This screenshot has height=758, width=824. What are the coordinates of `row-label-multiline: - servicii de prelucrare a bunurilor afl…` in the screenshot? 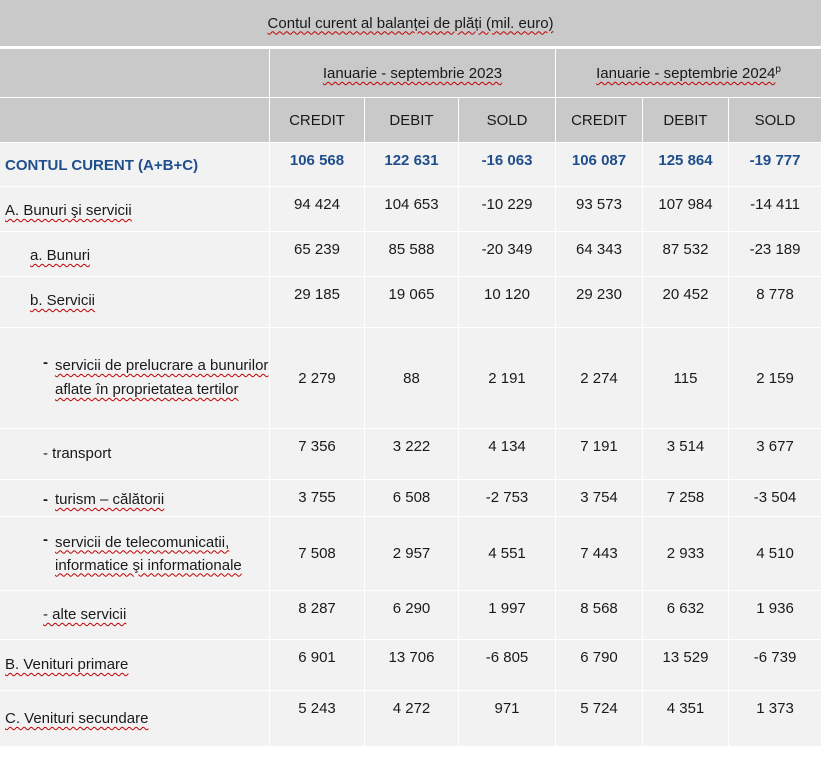 It's located at (134, 378).